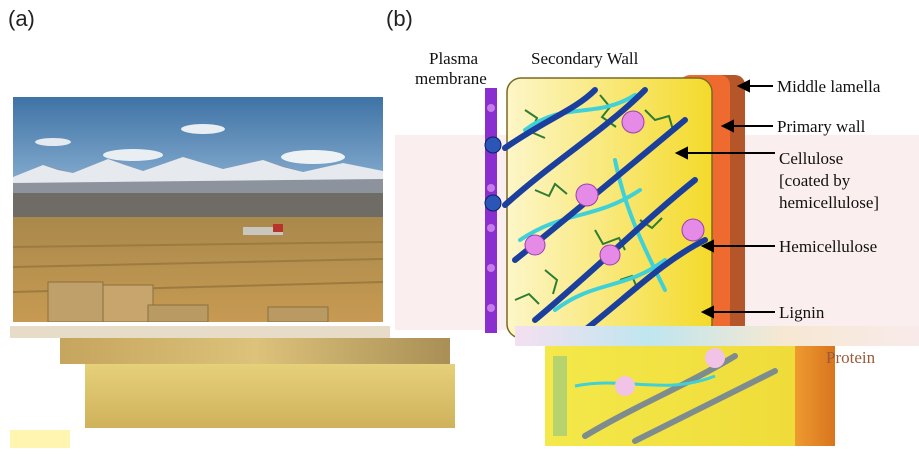 This screenshot has height=457, width=919. Describe the element at coordinates (614, 188) in the screenshot. I see `protein-clusters` at that location.